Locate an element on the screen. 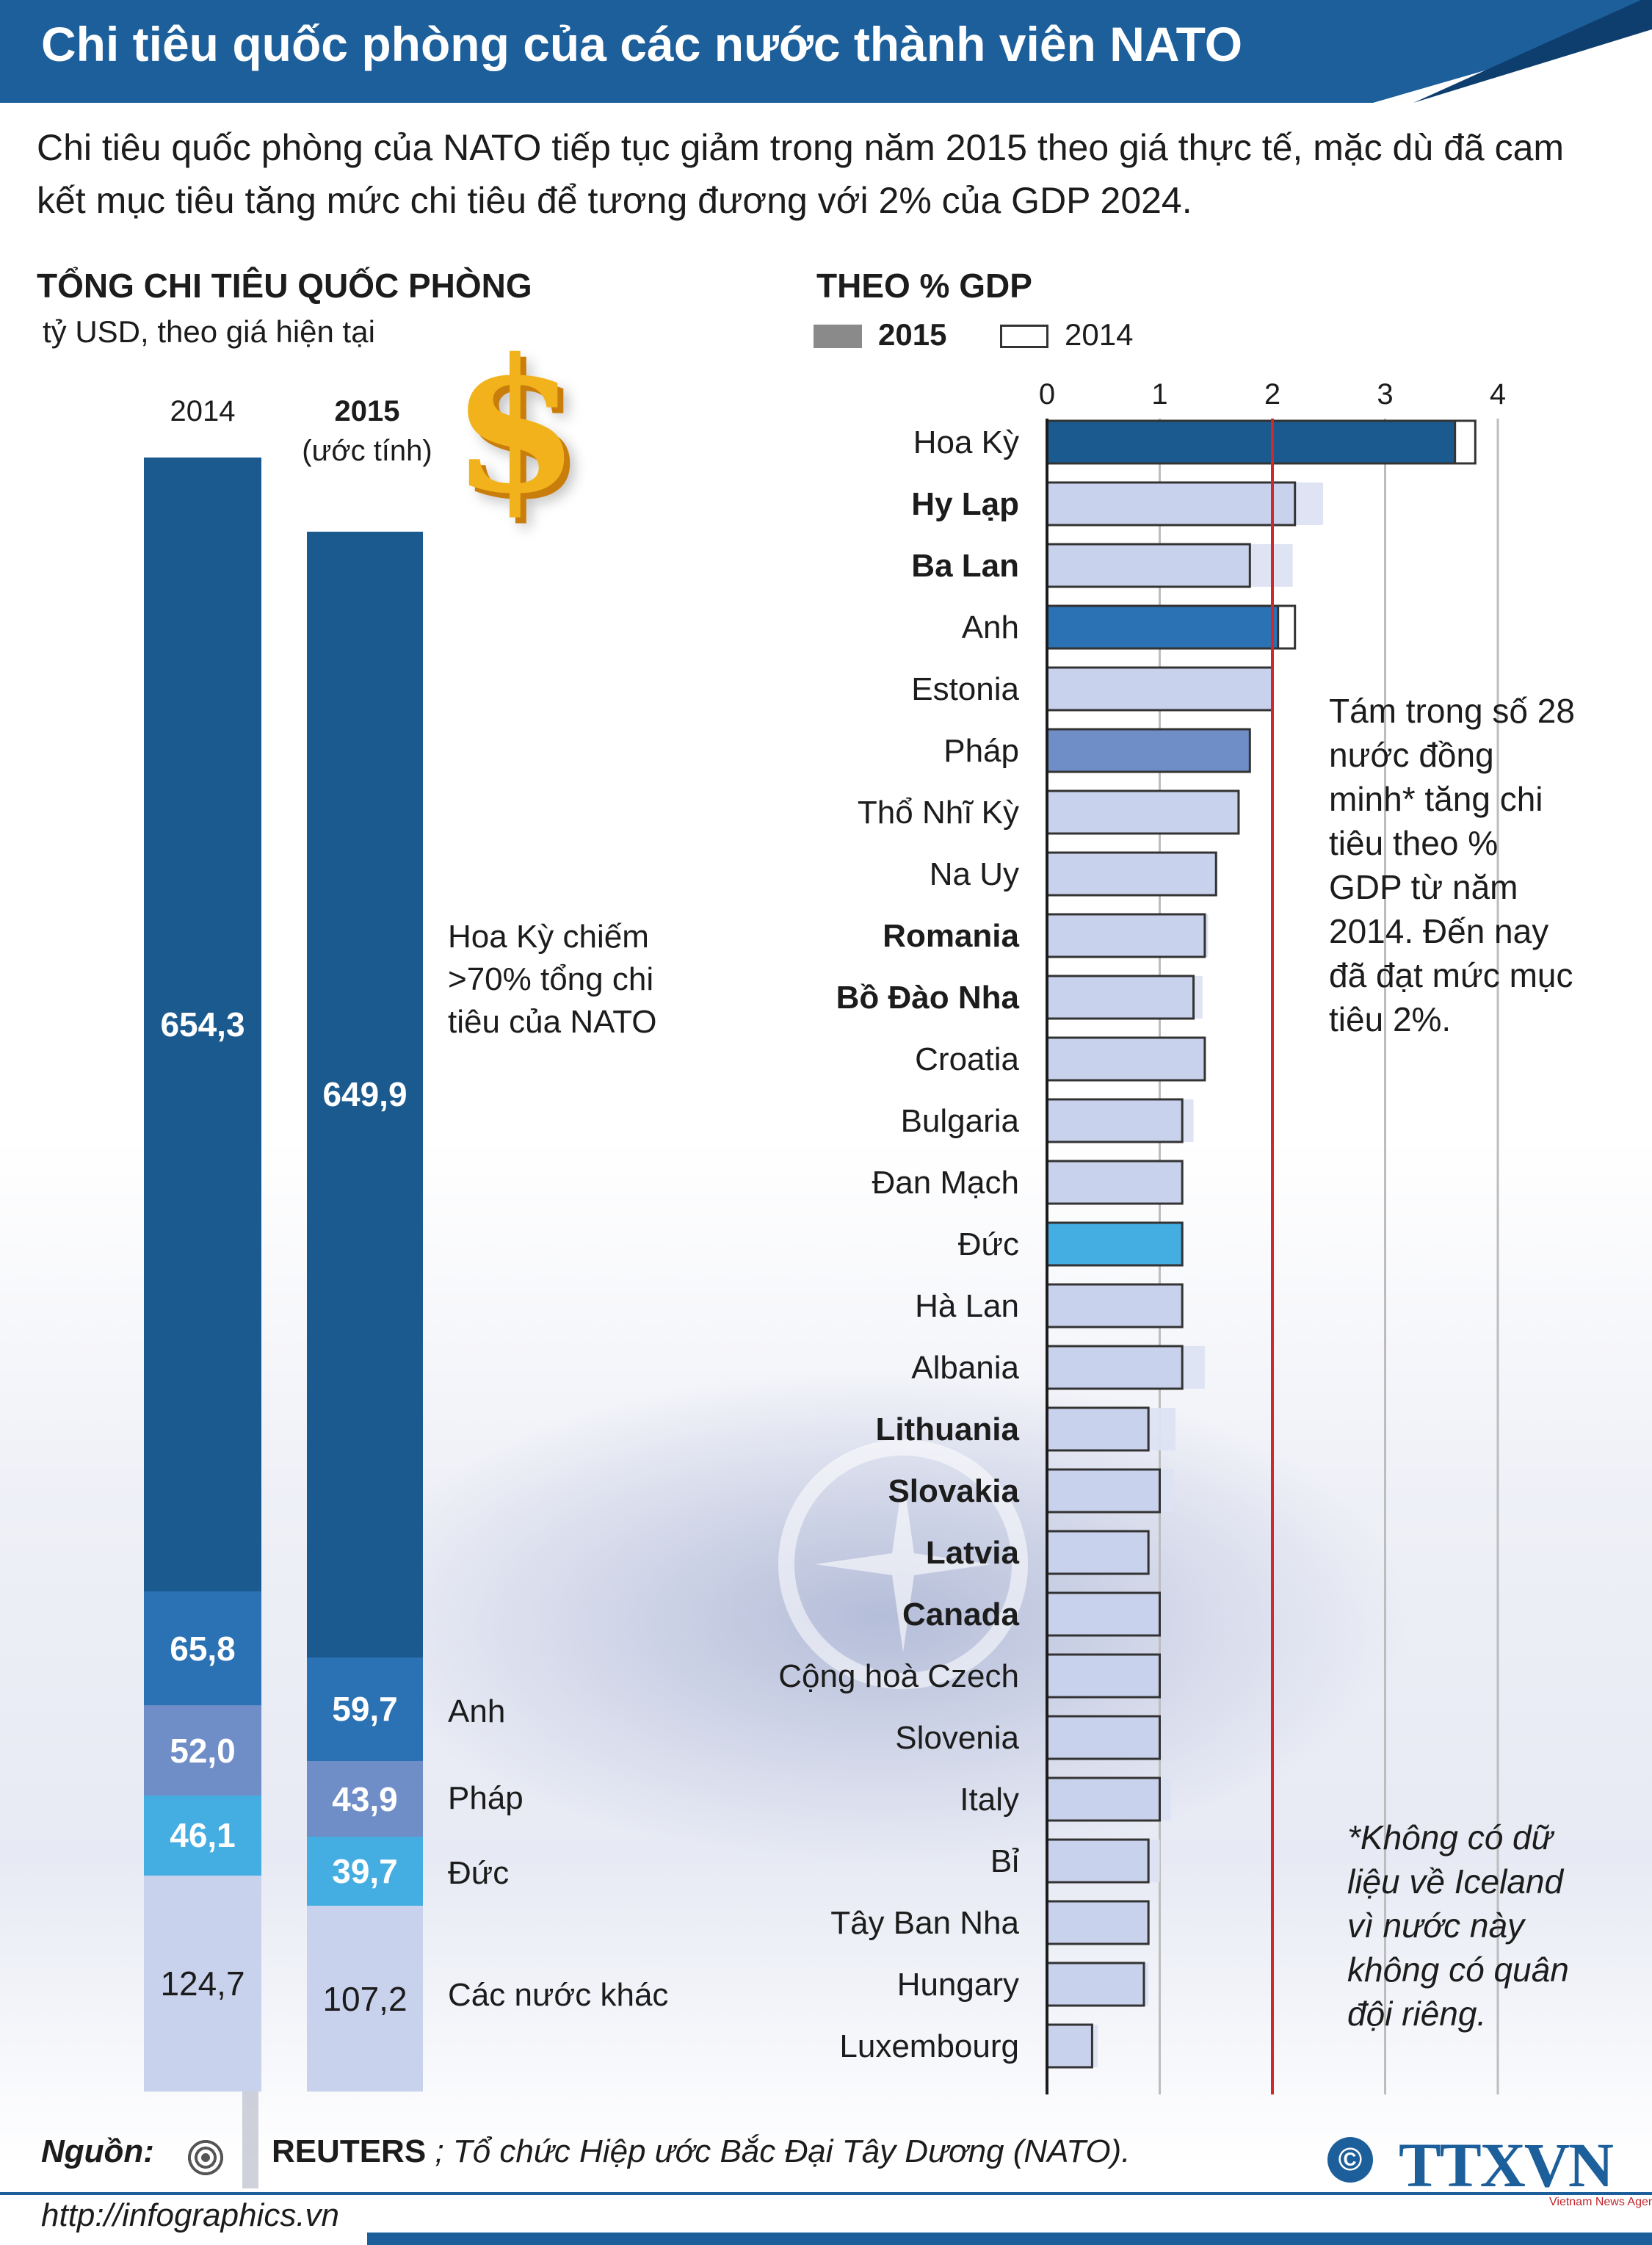 The image size is (1652, 2245). stack-segment-uk-2015: 59,7 is located at coordinates (365, 1709).